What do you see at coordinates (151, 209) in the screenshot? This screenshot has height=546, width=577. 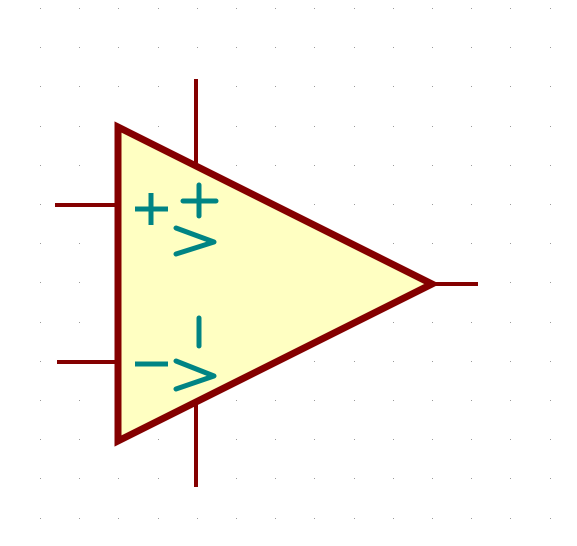 I see `non-inverting-marker` at bounding box center [151, 209].